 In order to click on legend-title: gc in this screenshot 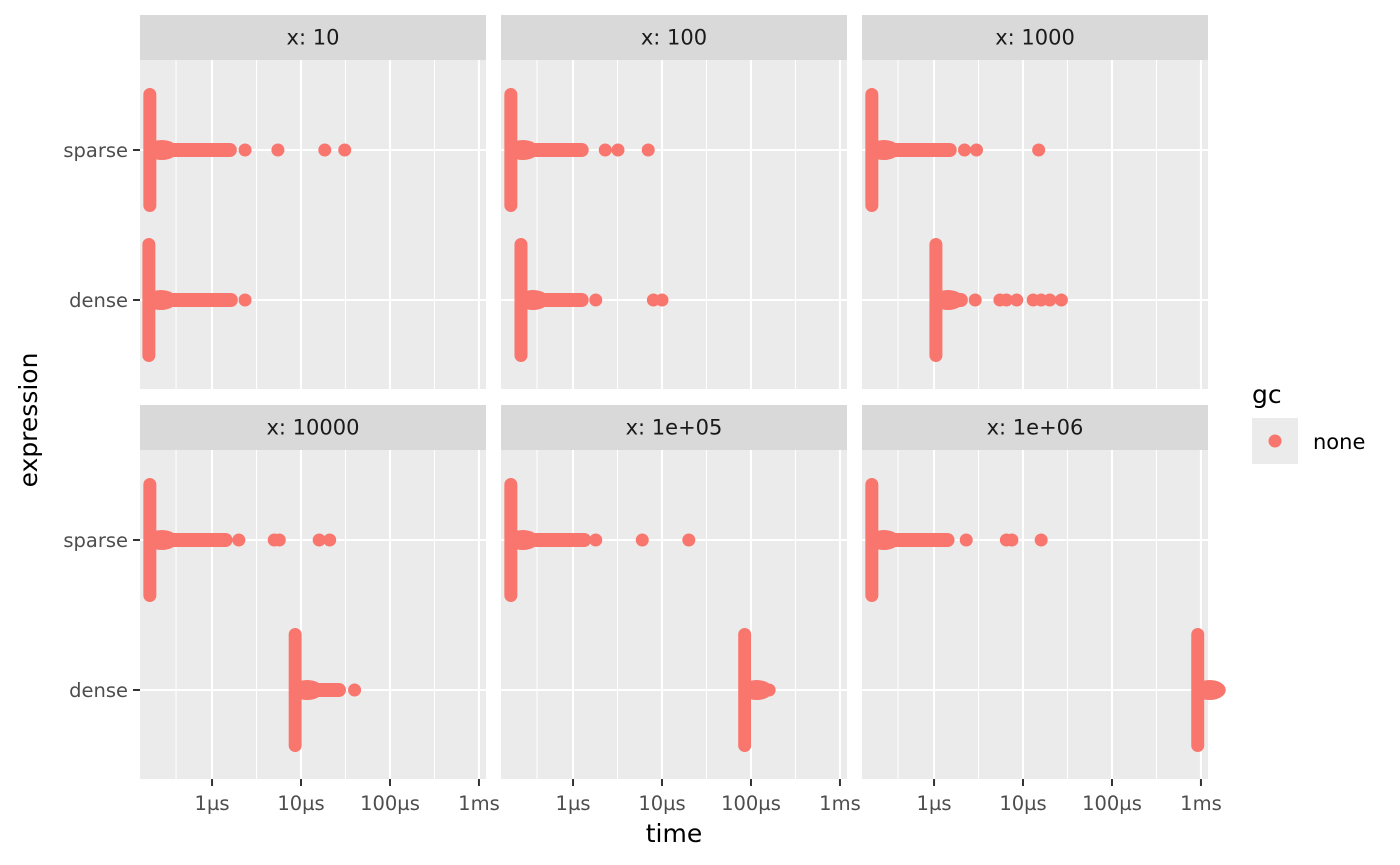, I will do `click(1267, 394)`.